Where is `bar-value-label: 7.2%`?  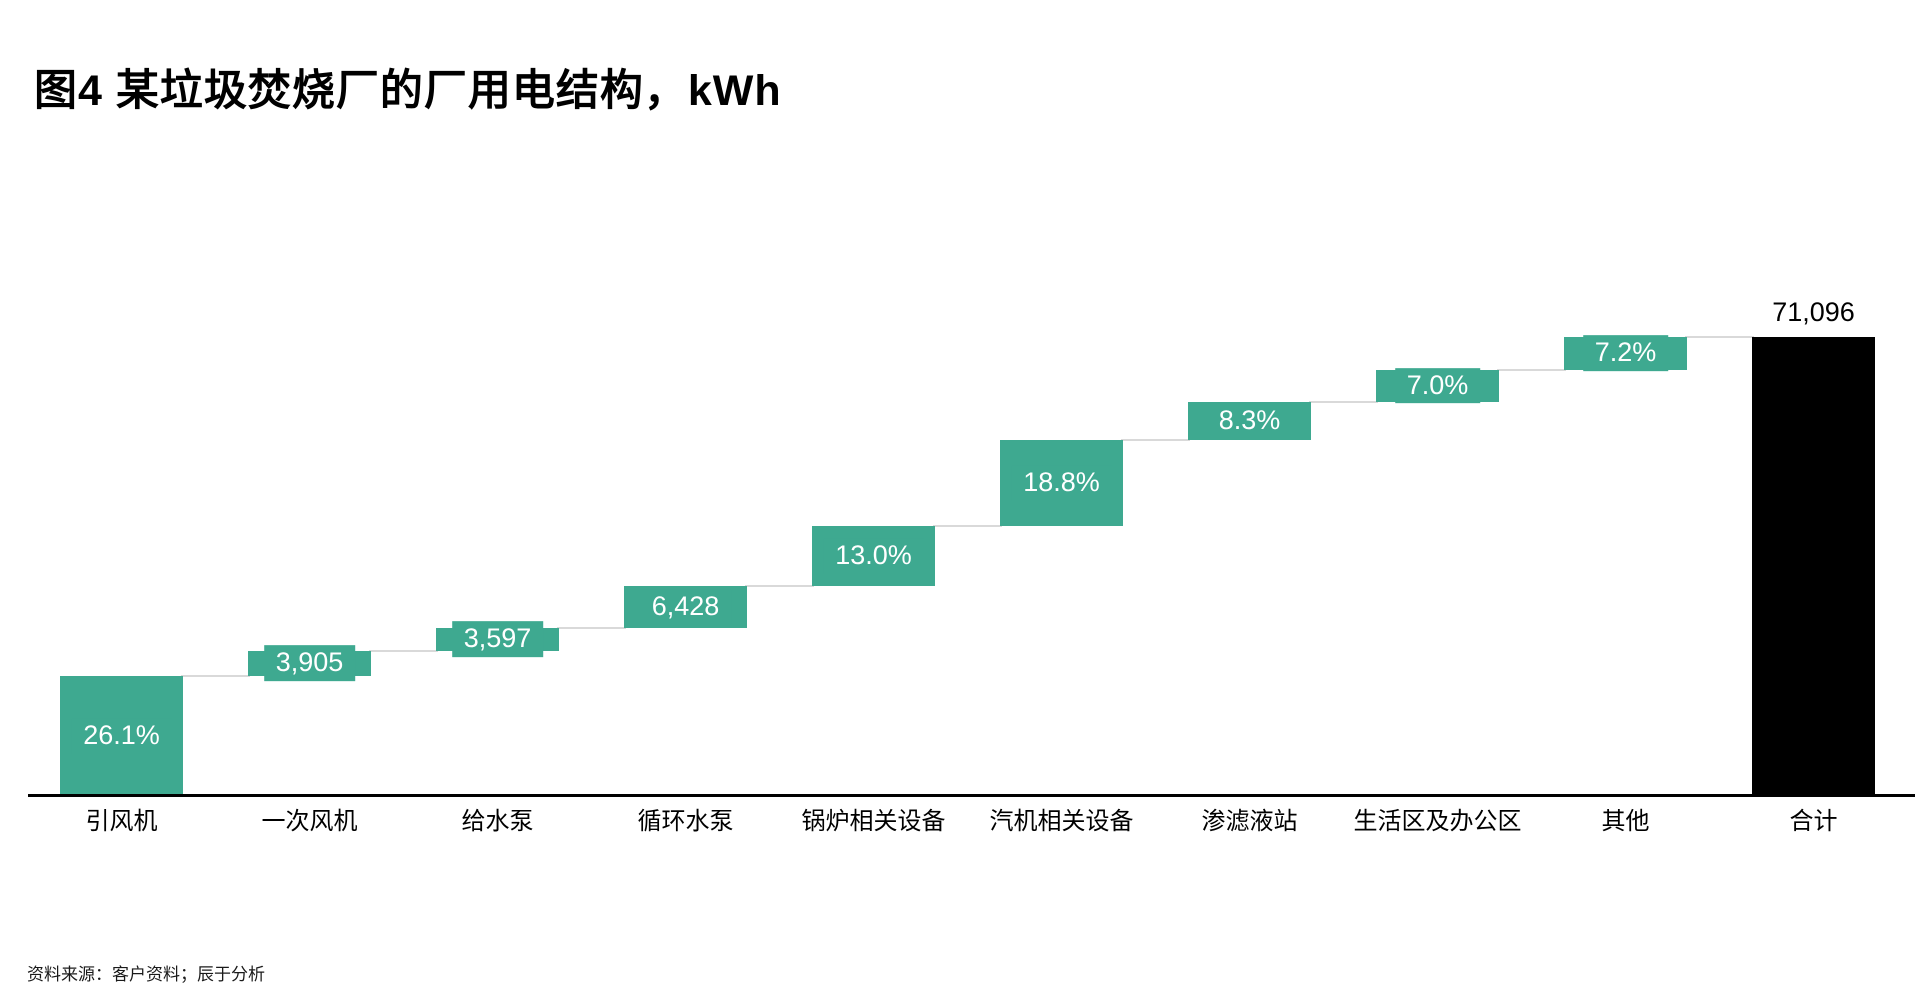 bar-value-label: 7.2% is located at coordinates (1625, 353).